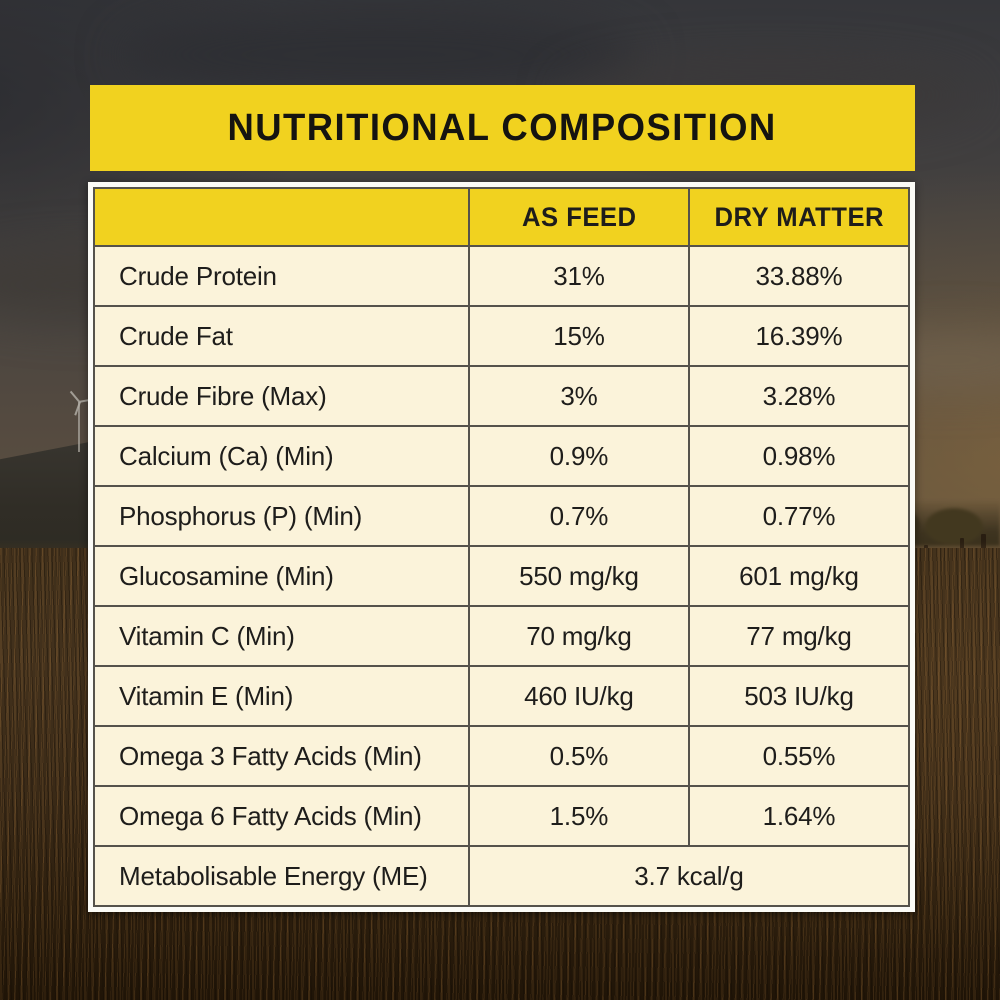  I want to click on dry-matter-value: 1.64%, so click(799, 816).